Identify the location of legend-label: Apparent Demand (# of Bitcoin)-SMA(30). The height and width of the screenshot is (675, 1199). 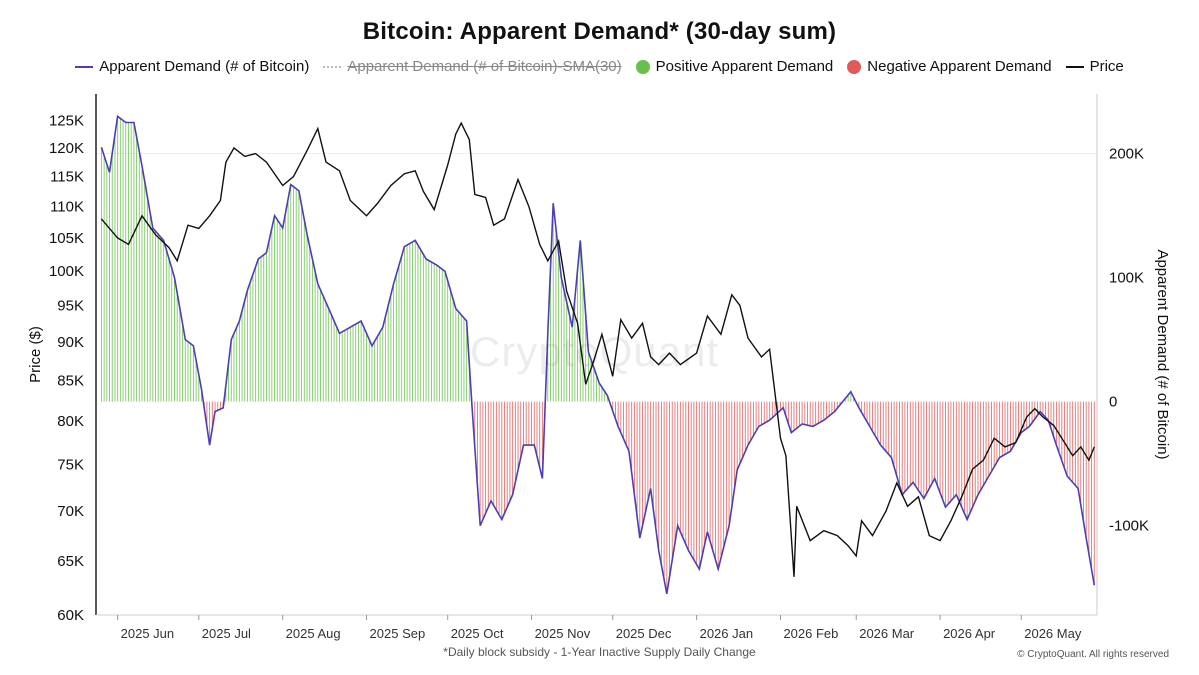
(484, 66).